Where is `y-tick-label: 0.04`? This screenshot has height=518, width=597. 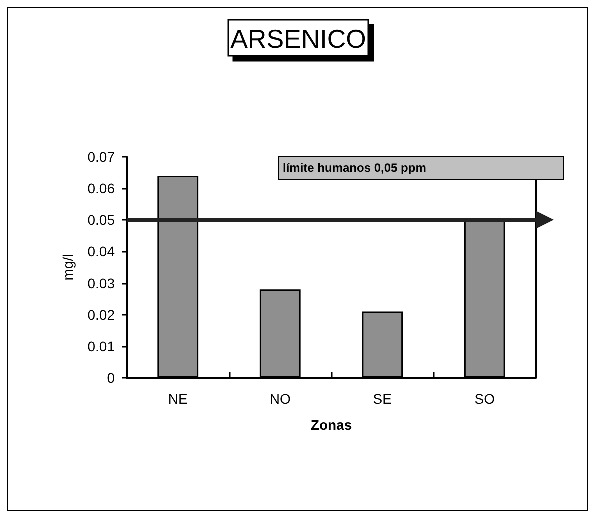
y-tick-label: 0.04 is located at coordinates (102, 252).